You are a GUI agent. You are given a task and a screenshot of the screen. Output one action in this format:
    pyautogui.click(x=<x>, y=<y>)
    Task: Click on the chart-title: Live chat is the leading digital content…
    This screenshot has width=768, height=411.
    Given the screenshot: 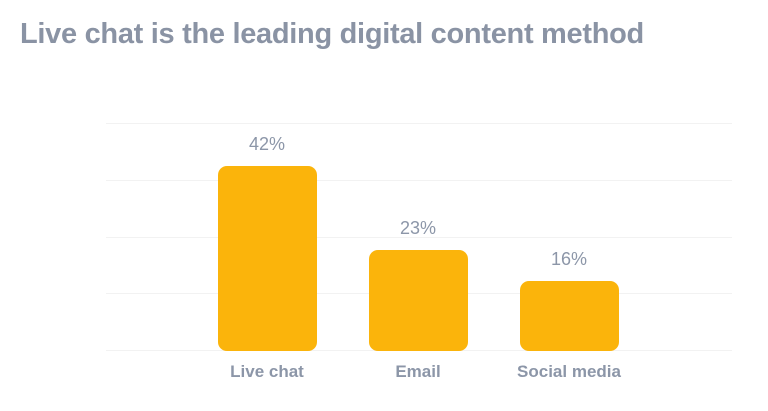 What is the action you would take?
    pyautogui.click(x=332, y=34)
    